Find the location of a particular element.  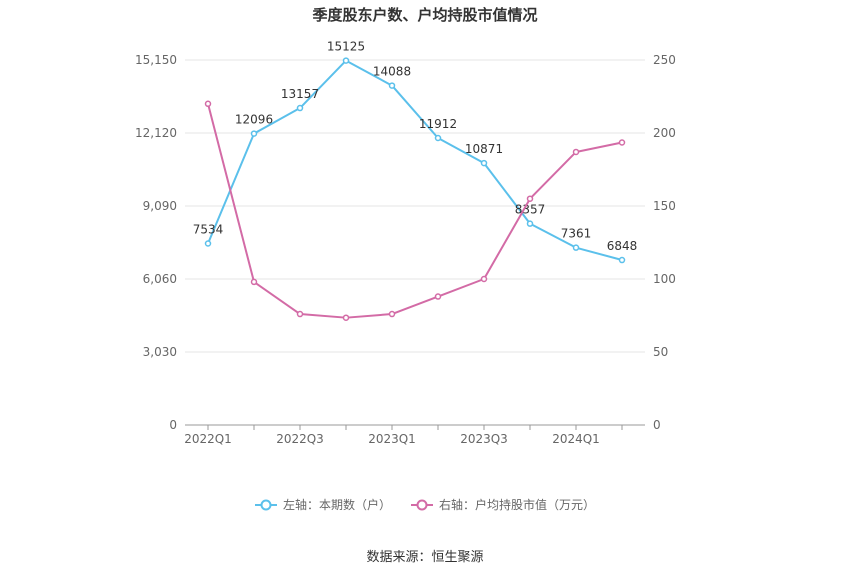

legend-marker-market-value is located at coordinates (422, 504).